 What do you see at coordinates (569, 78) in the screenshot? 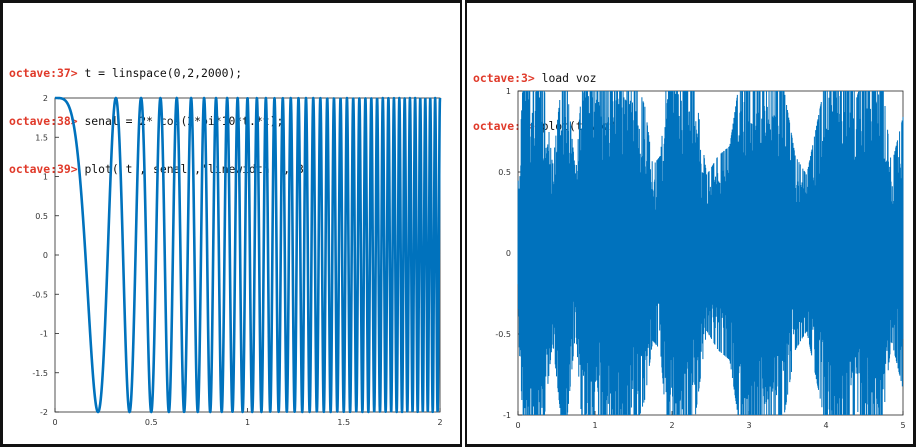
I see `console-command: load voz` at bounding box center [569, 78].